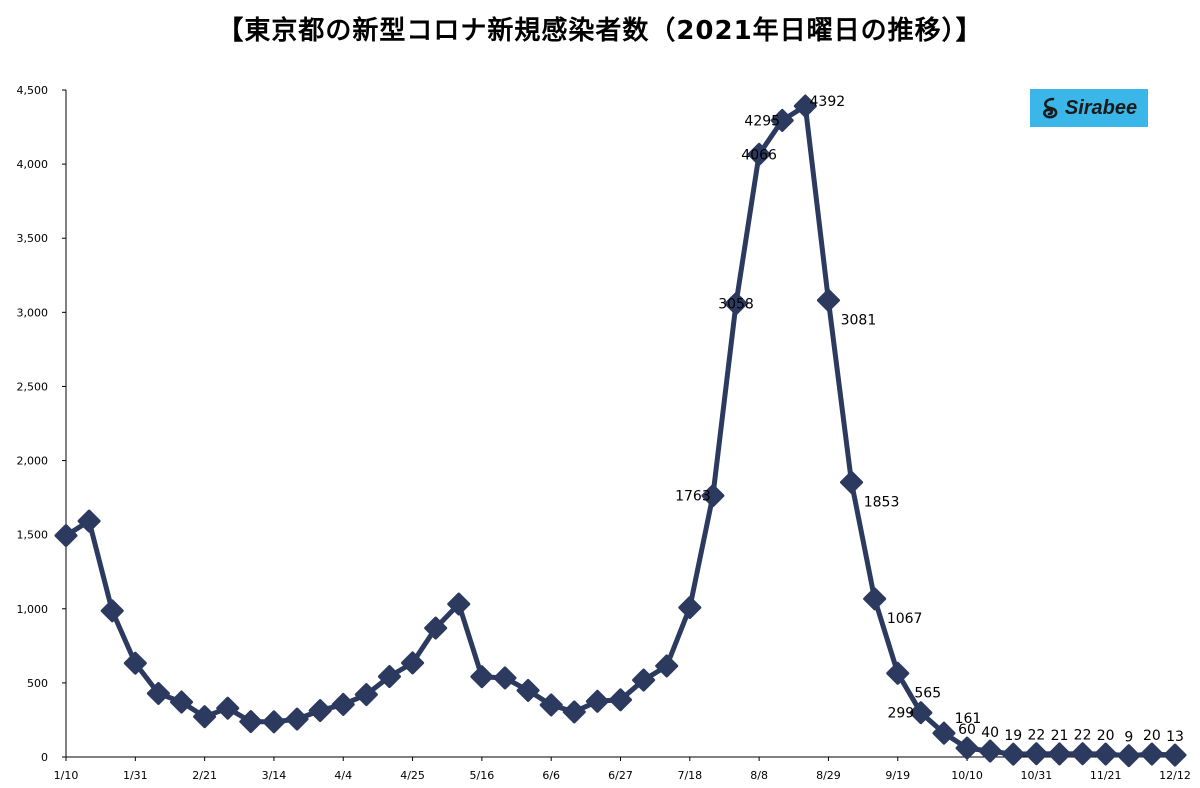 The width and height of the screenshot is (1200, 788). I want to click on sirabee-logo: Sirabee, so click(1089, 108).